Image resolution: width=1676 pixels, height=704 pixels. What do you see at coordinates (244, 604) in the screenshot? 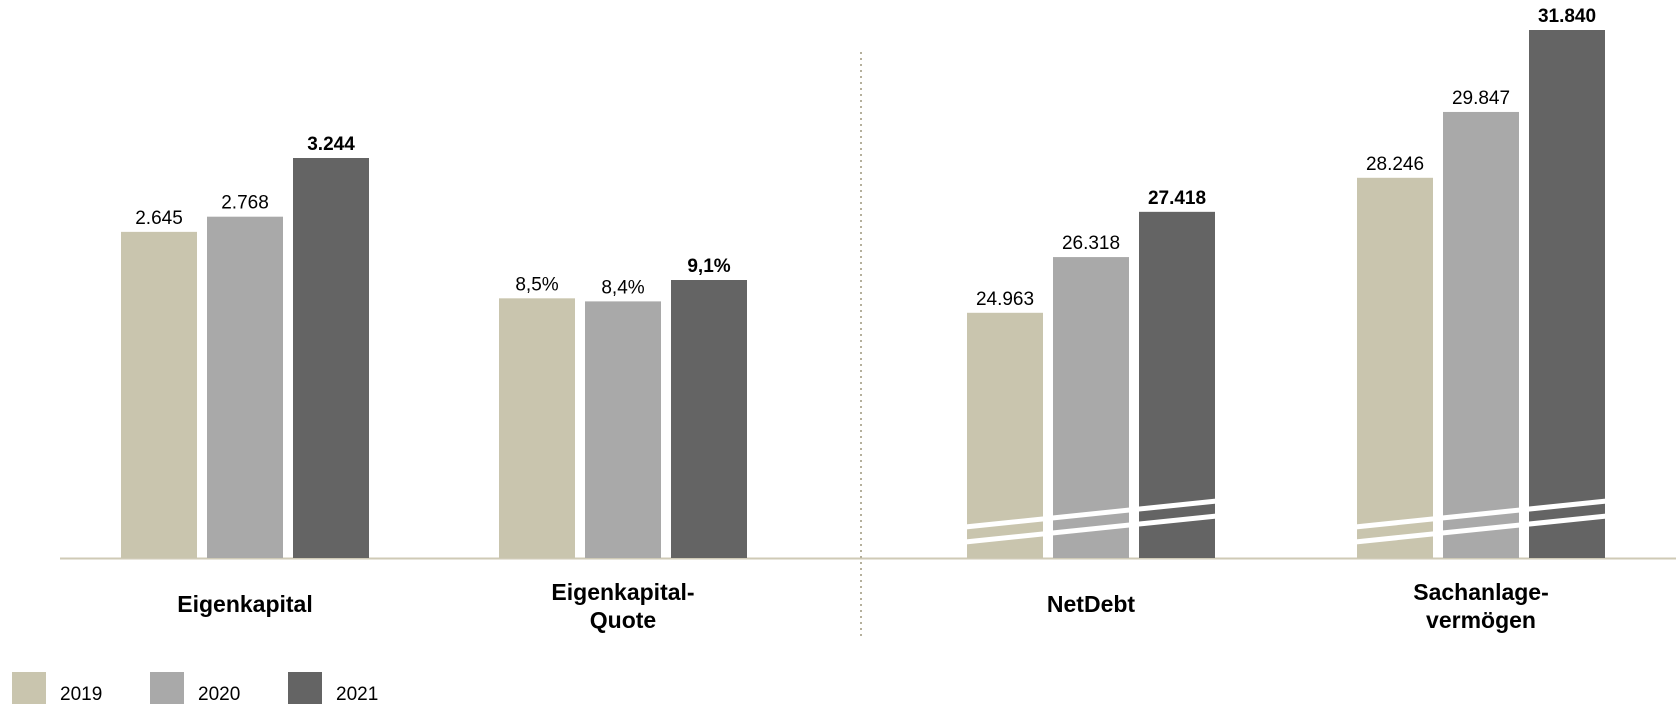
I see `category-label: Eigenkapital` at bounding box center [244, 604].